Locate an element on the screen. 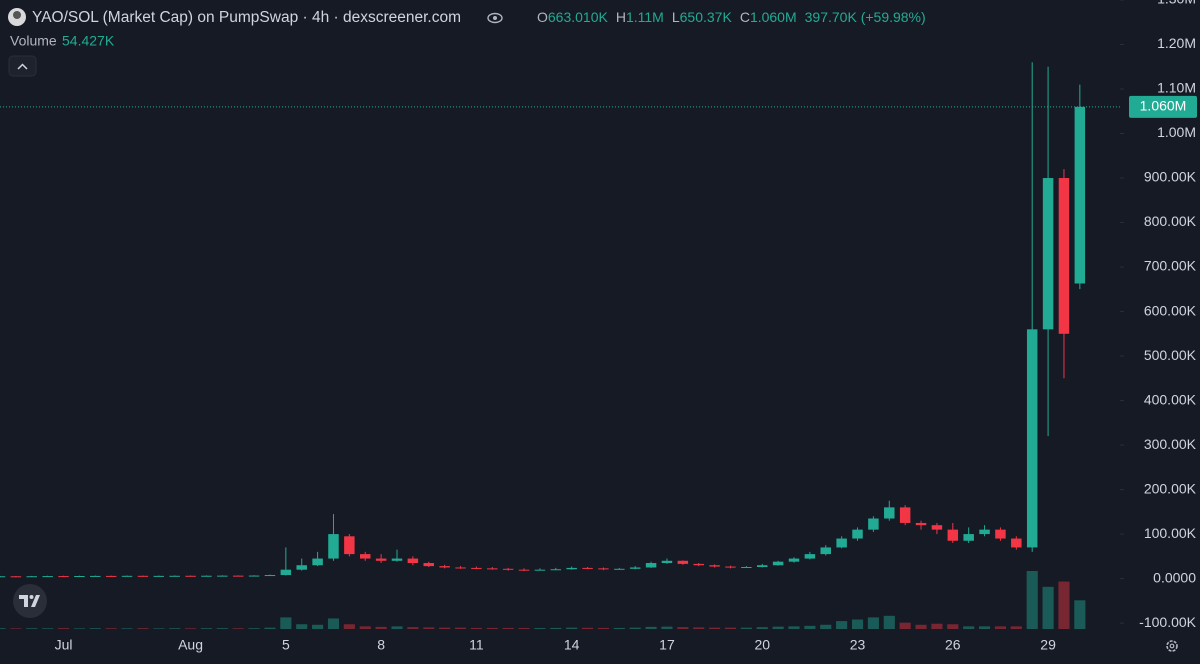 This screenshot has height=664, width=1200. settings-button is located at coordinates (1172, 646).